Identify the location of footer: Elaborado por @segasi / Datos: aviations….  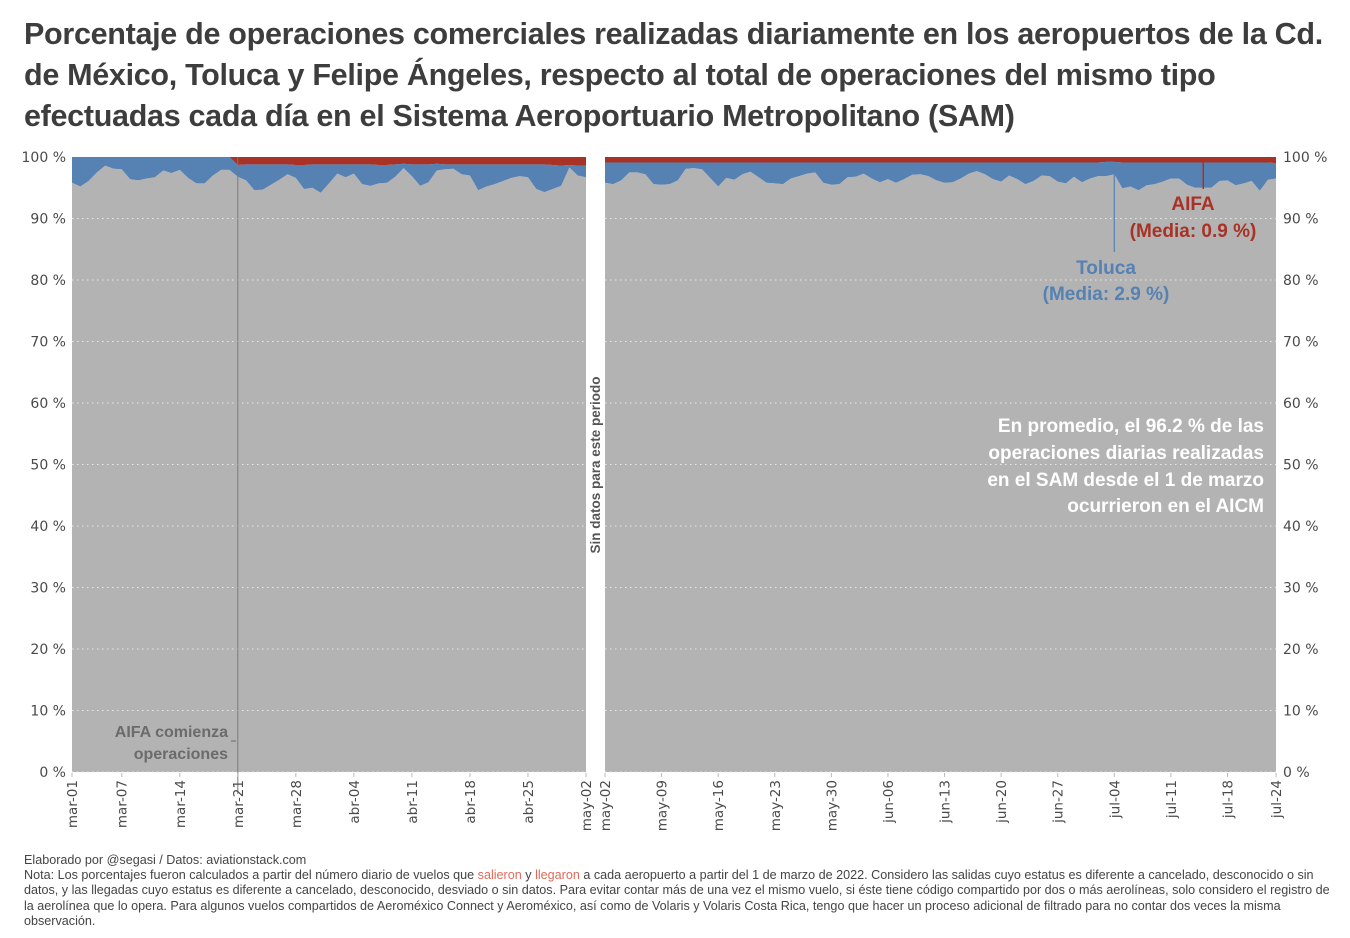
(679, 891).